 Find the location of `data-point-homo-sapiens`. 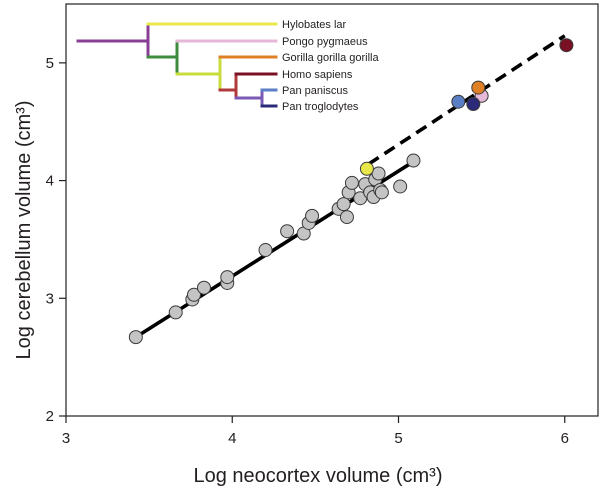

data-point-homo-sapiens is located at coordinates (566, 45).